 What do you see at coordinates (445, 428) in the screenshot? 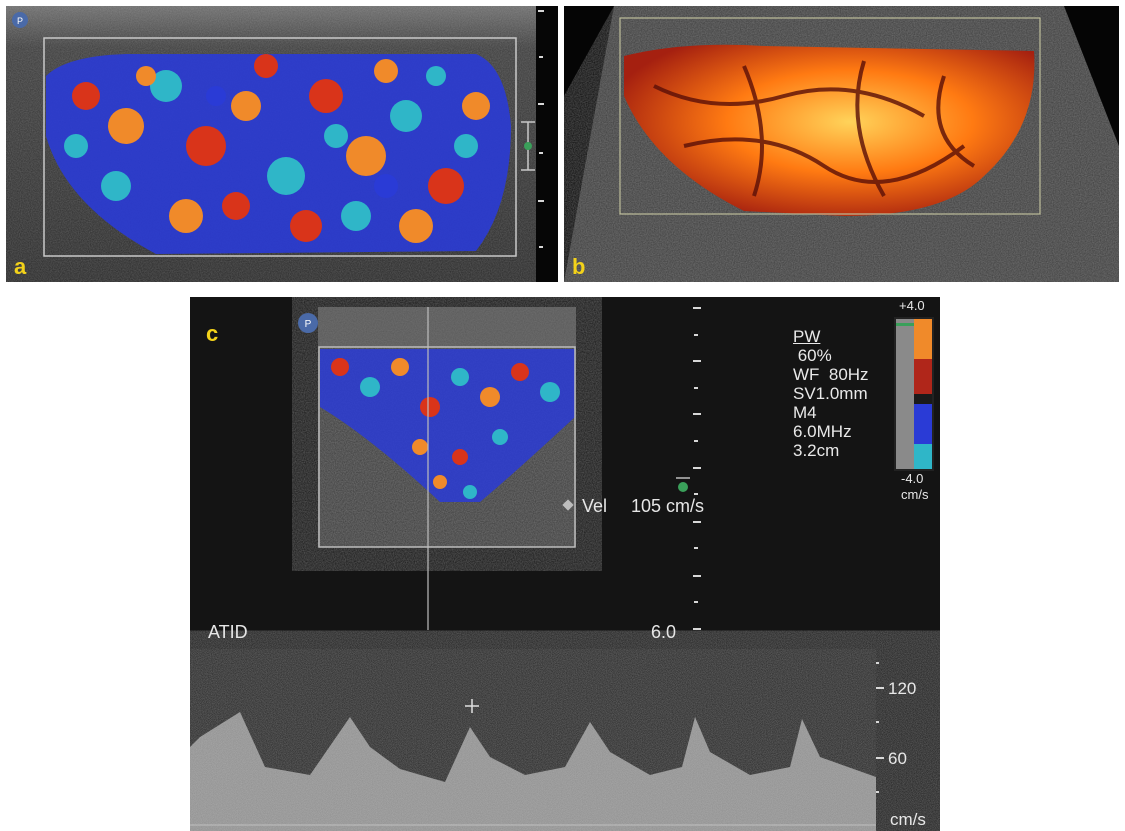
I see `doppler-speckle-c` at bounding box center [445, 428].